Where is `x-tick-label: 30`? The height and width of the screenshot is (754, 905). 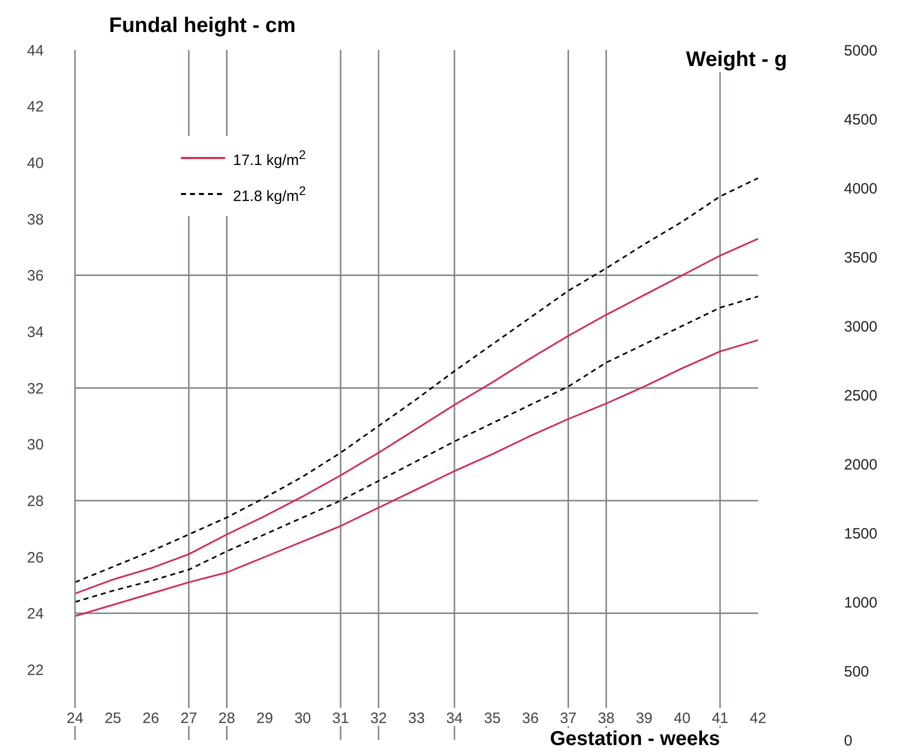 x-tick-label: 30 is located at coordinates (303, 718).